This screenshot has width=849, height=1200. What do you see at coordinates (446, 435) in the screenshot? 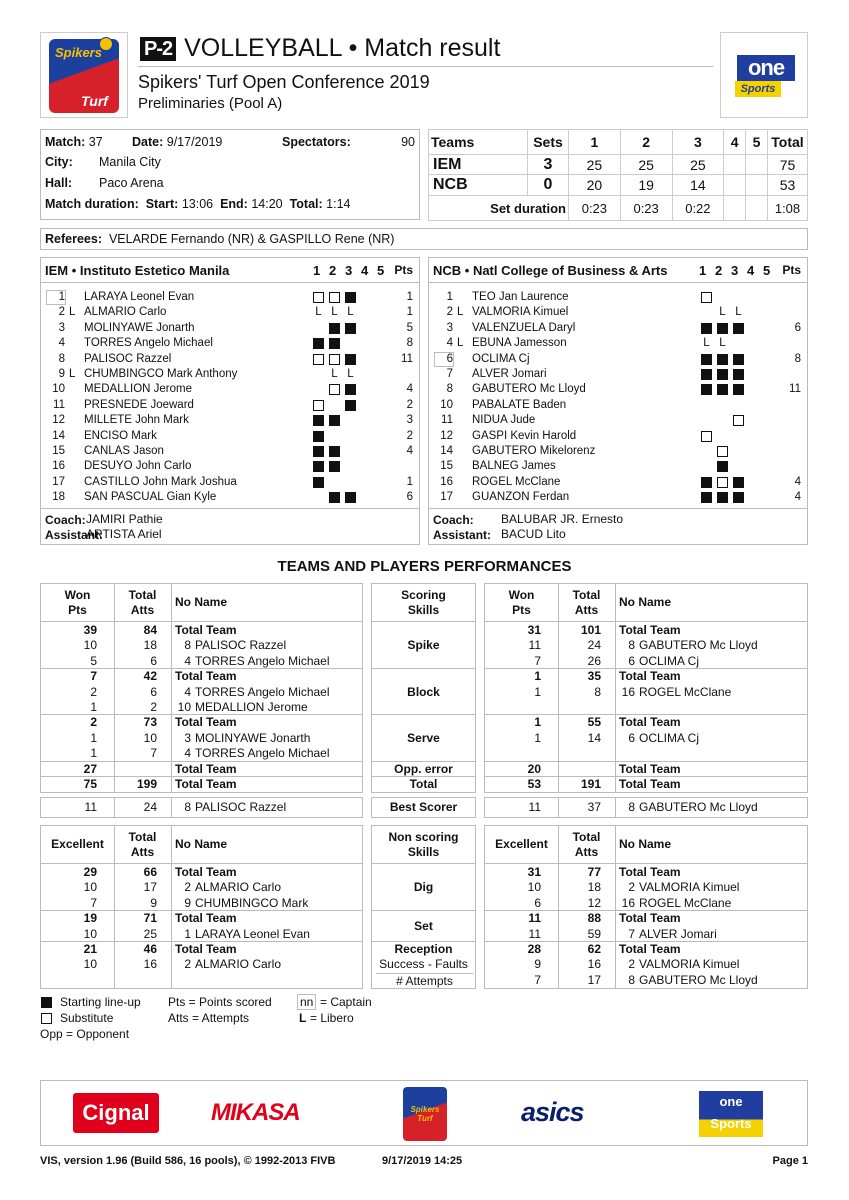
I see `player-number: 12` at bounding box center [446, 435].